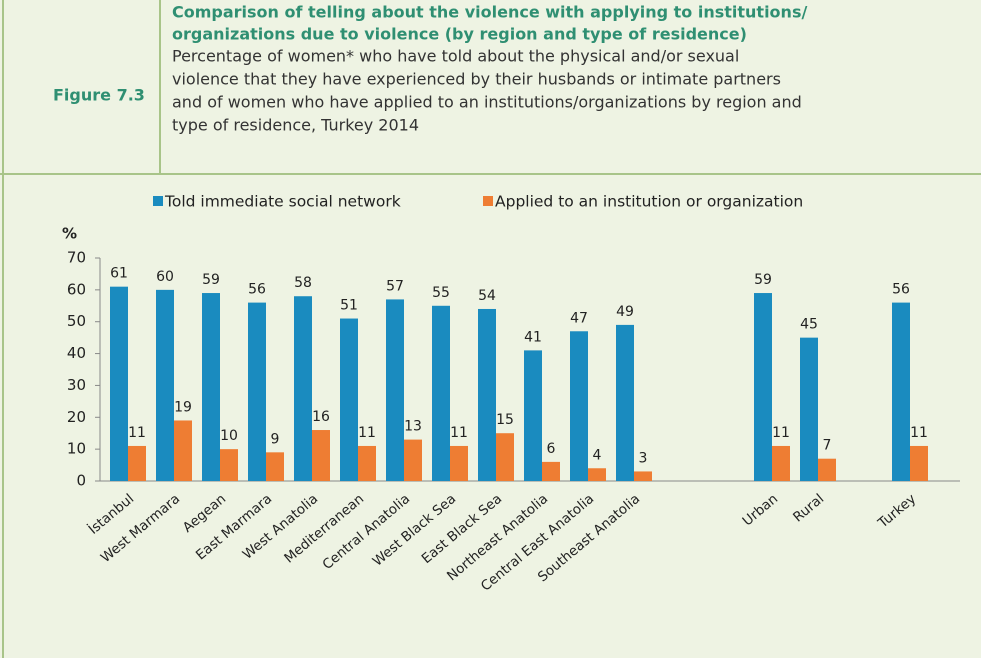 This screenshot has width=981, height=658. Describe the element at coordinates (295, 125) in the screenshot. I see `figure-subtitle: type of residence, Turkey 2014` at that location.